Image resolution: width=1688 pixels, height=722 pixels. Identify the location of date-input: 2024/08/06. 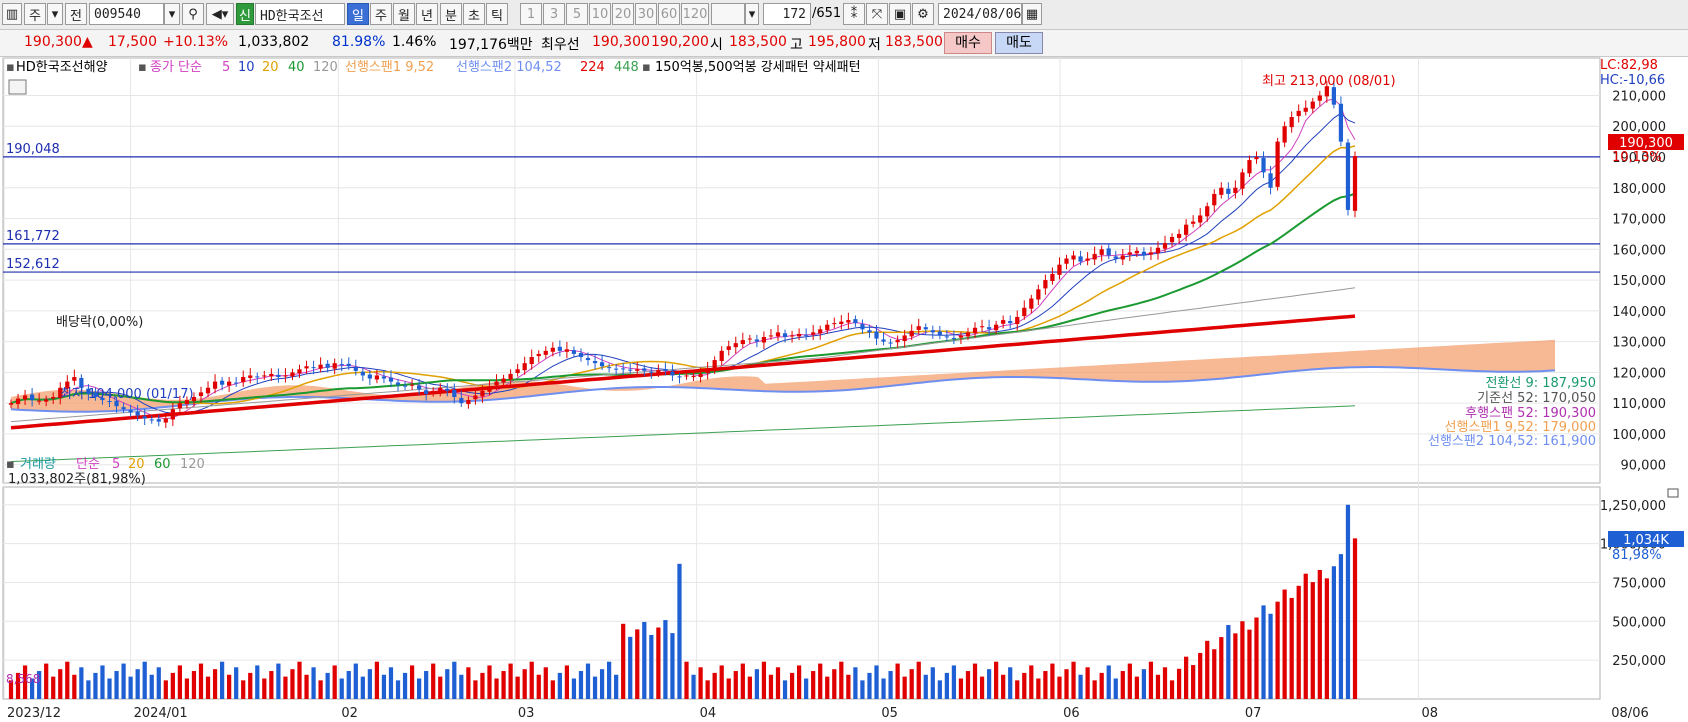
(980, 14).